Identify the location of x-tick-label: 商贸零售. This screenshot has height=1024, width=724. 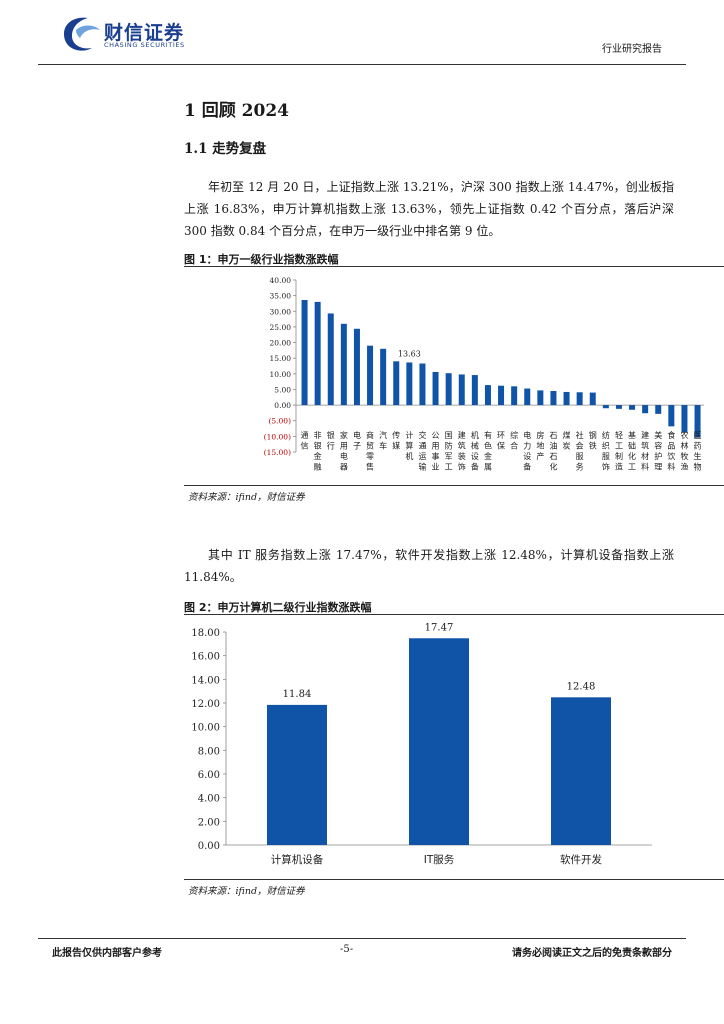
(370, 451).